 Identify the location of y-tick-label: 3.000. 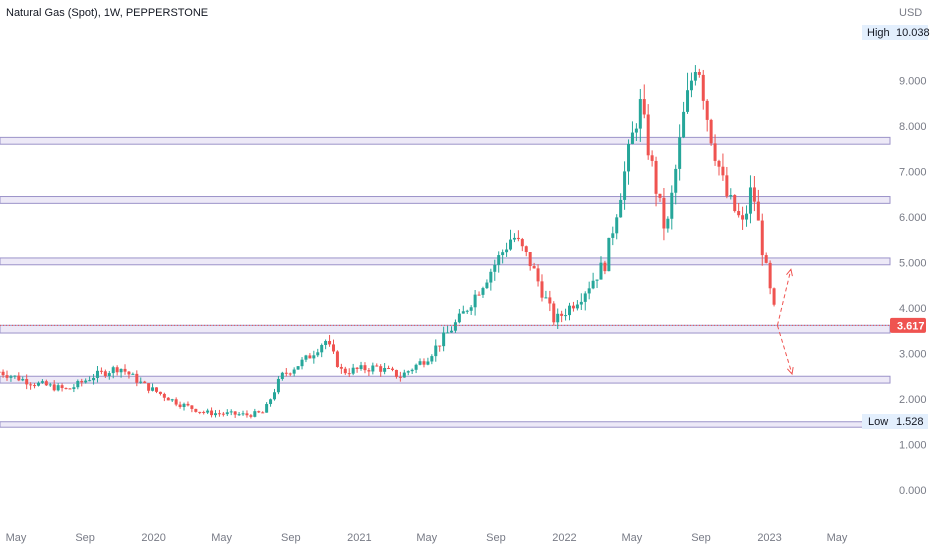
(913, 355).